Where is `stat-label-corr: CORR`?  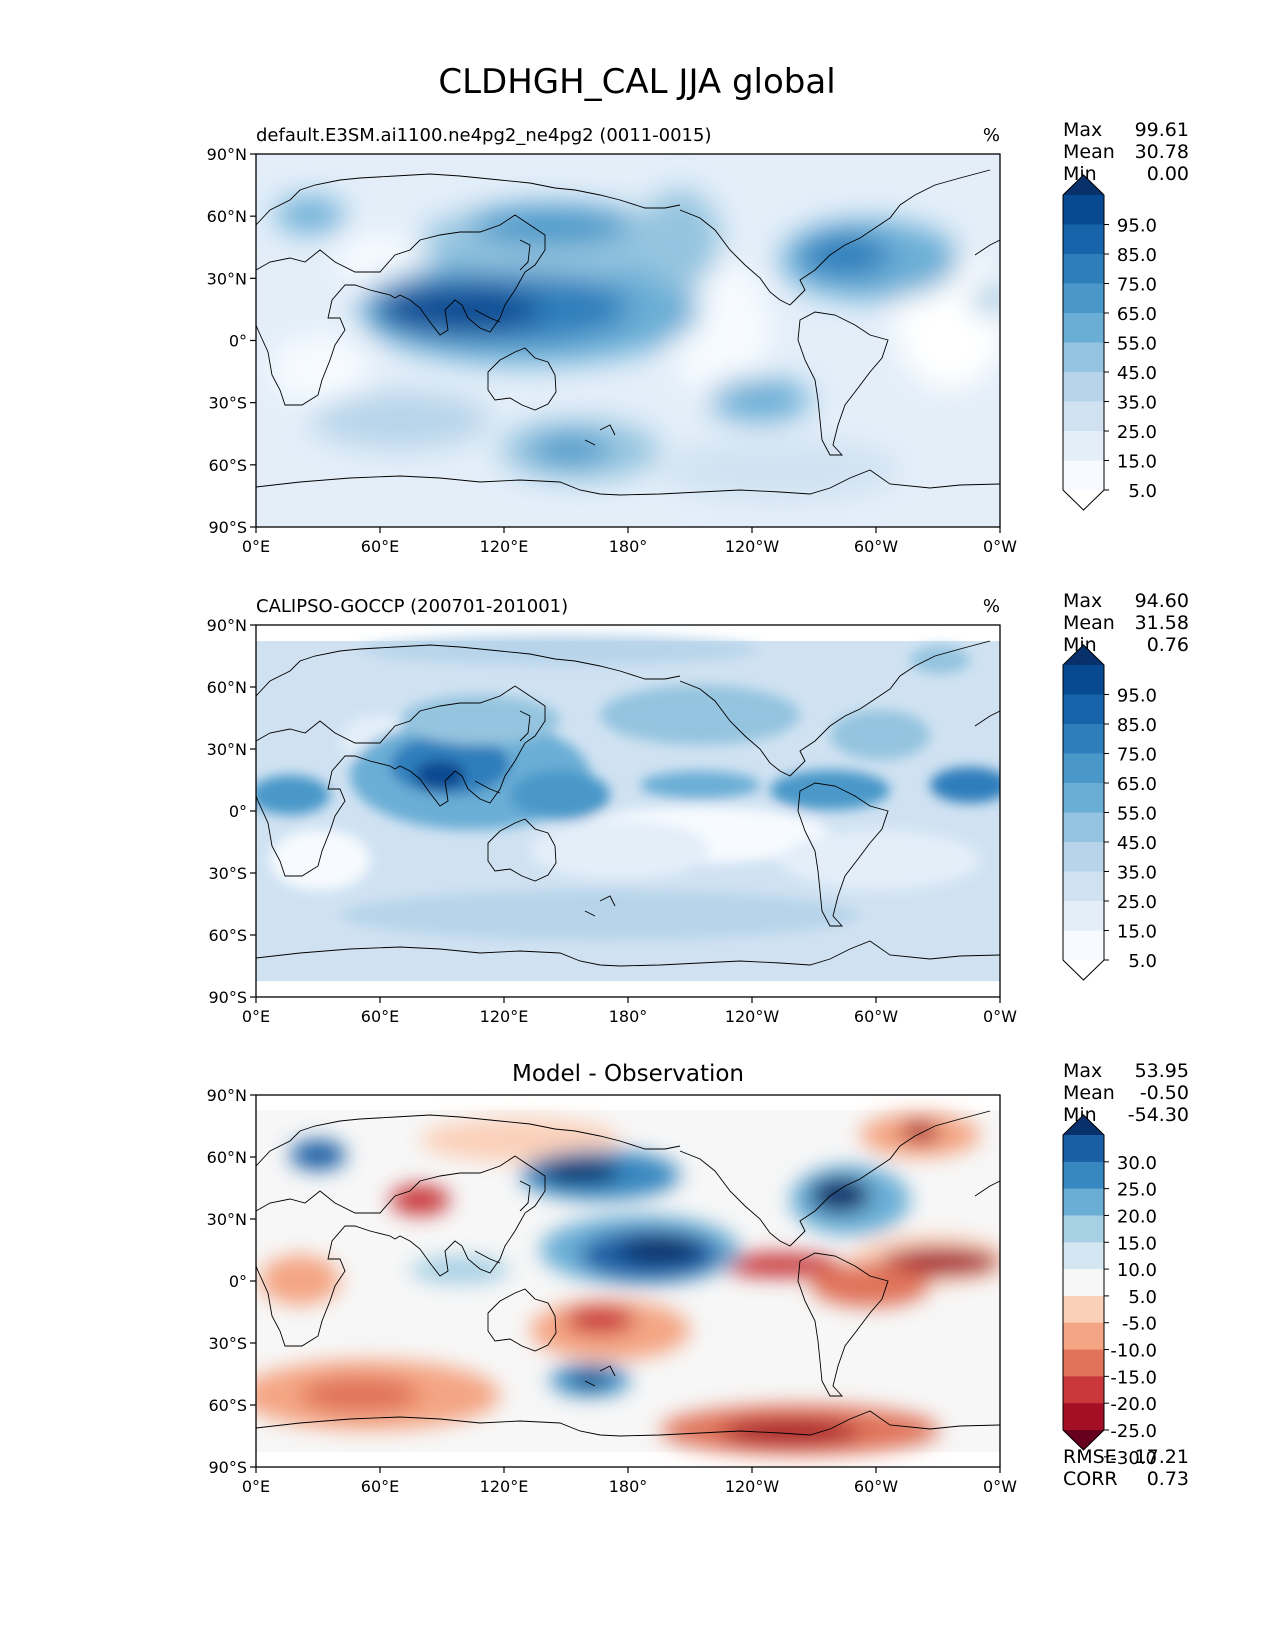 stat-label-corr: CORR is located at coordinates (1090, 1479).